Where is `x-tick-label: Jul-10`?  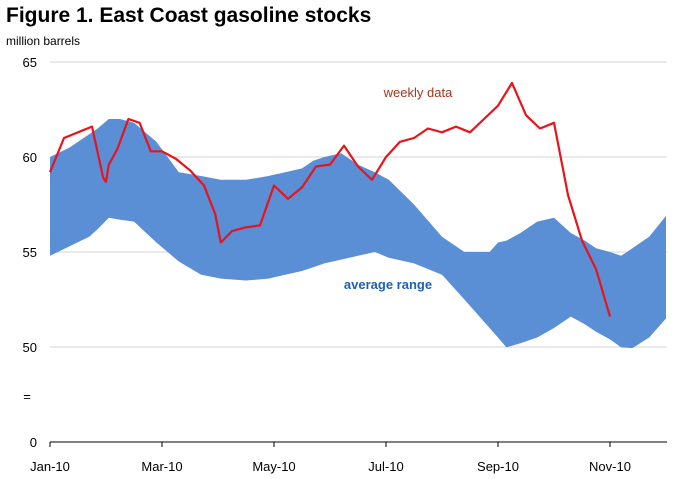
x-tick-label: Jul-10 is located at coordinates (385, 466).